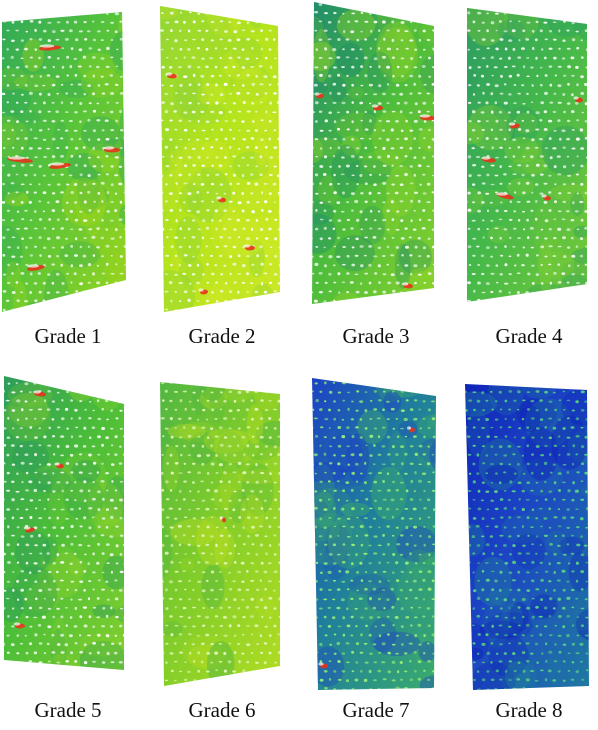 Image resolution: width=598 pixels, height=730 pixels. Describe the element at coordinates (376, 336) in the screenshot. I see `panel-label: Grade 3` at that location.